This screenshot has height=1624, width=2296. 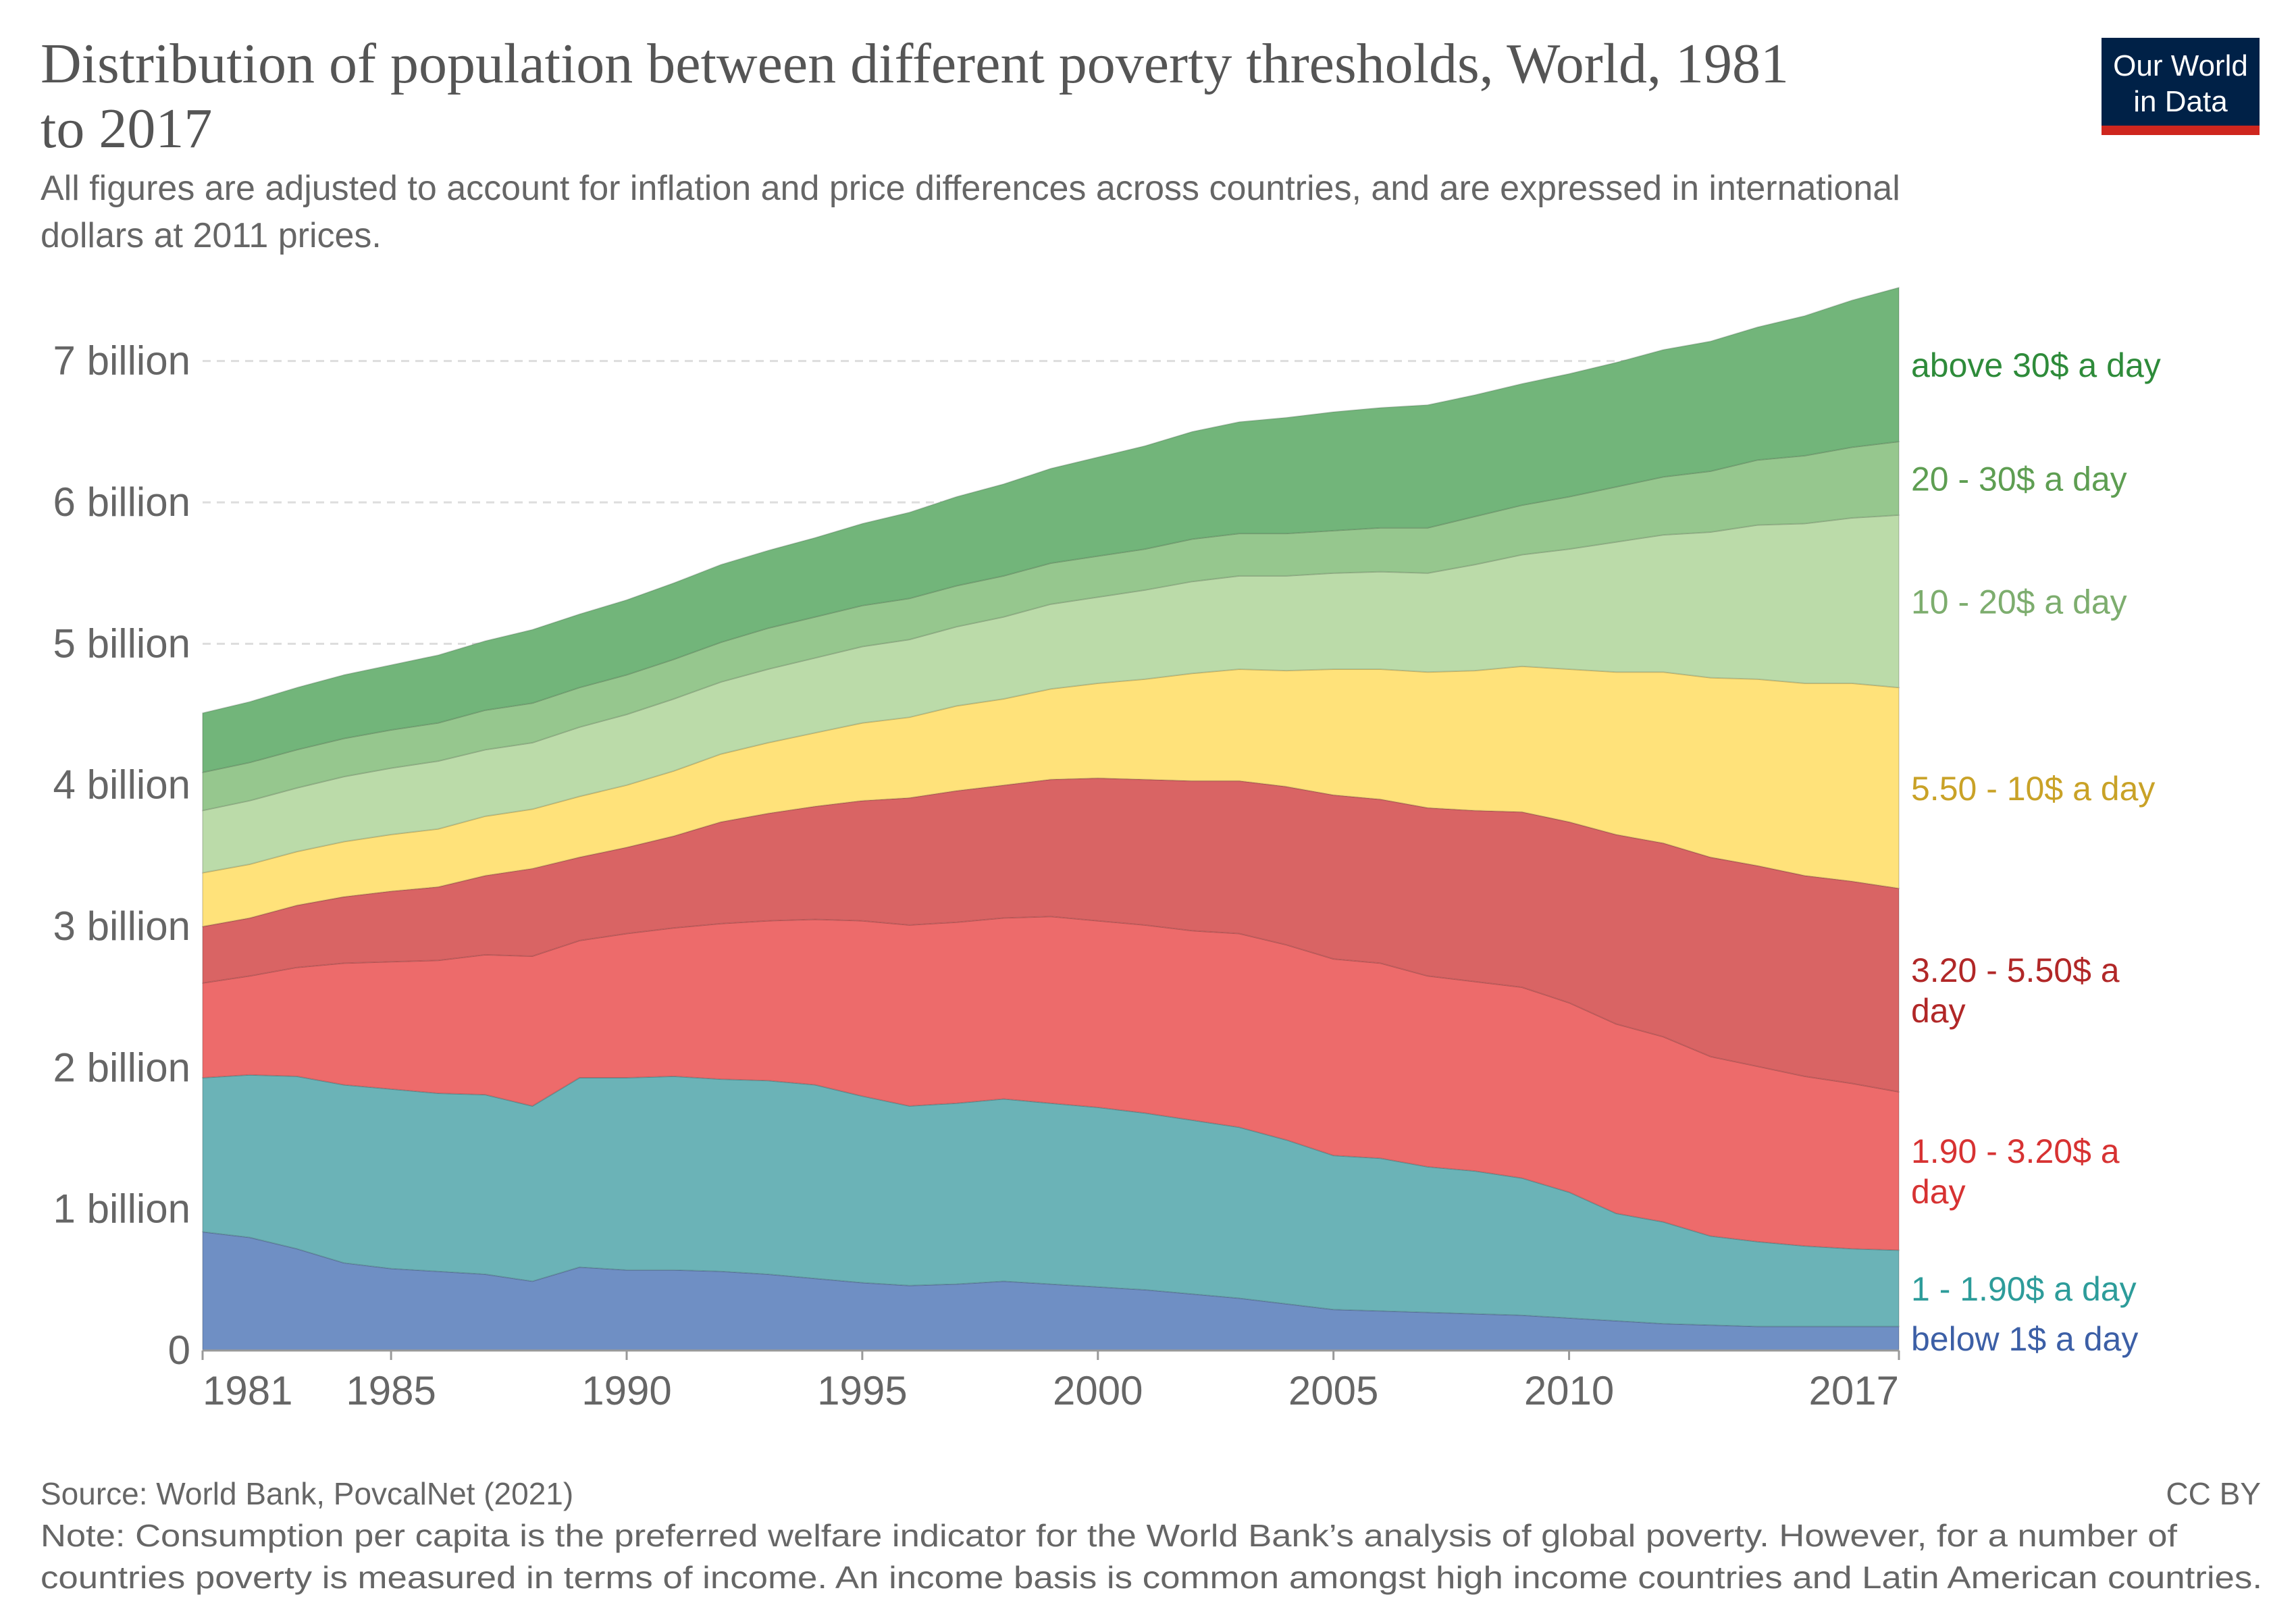 What do you see at coordinates (2015, 970) in the screenshot?
I see `series-label-text: 3.20 - 5.50$ a` at bounding box center [2015, 970].